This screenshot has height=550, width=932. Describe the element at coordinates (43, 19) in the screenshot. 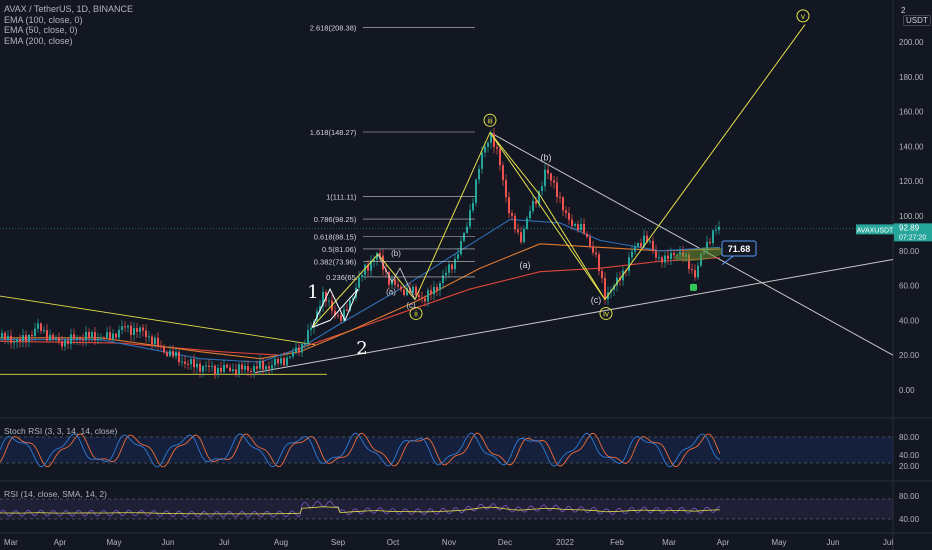

I see `indicator-ema100: EMA (100, close, 0)` at that location.